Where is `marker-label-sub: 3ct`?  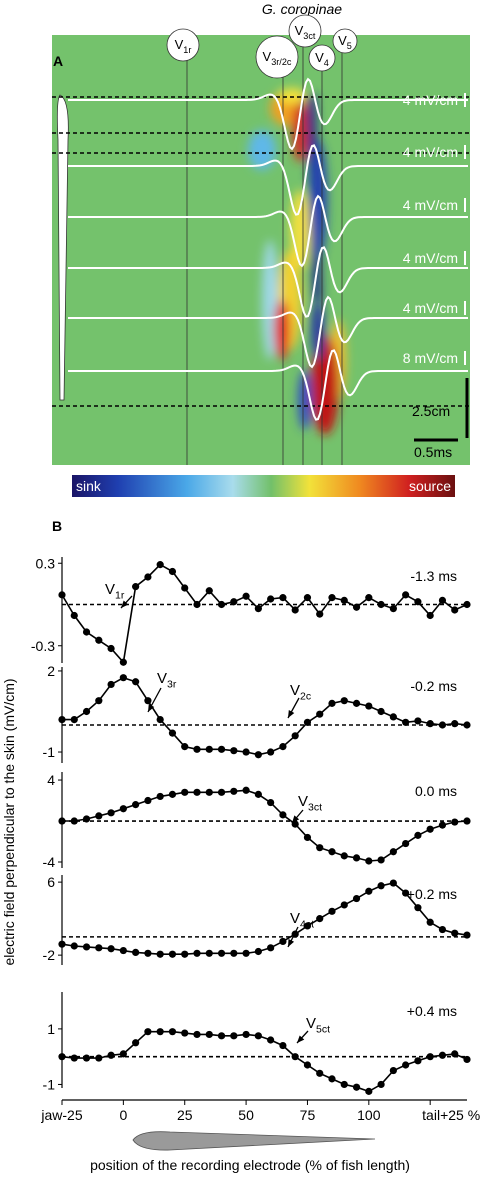 marker-label-sub: 3ct is located at coordinates (309, 36).